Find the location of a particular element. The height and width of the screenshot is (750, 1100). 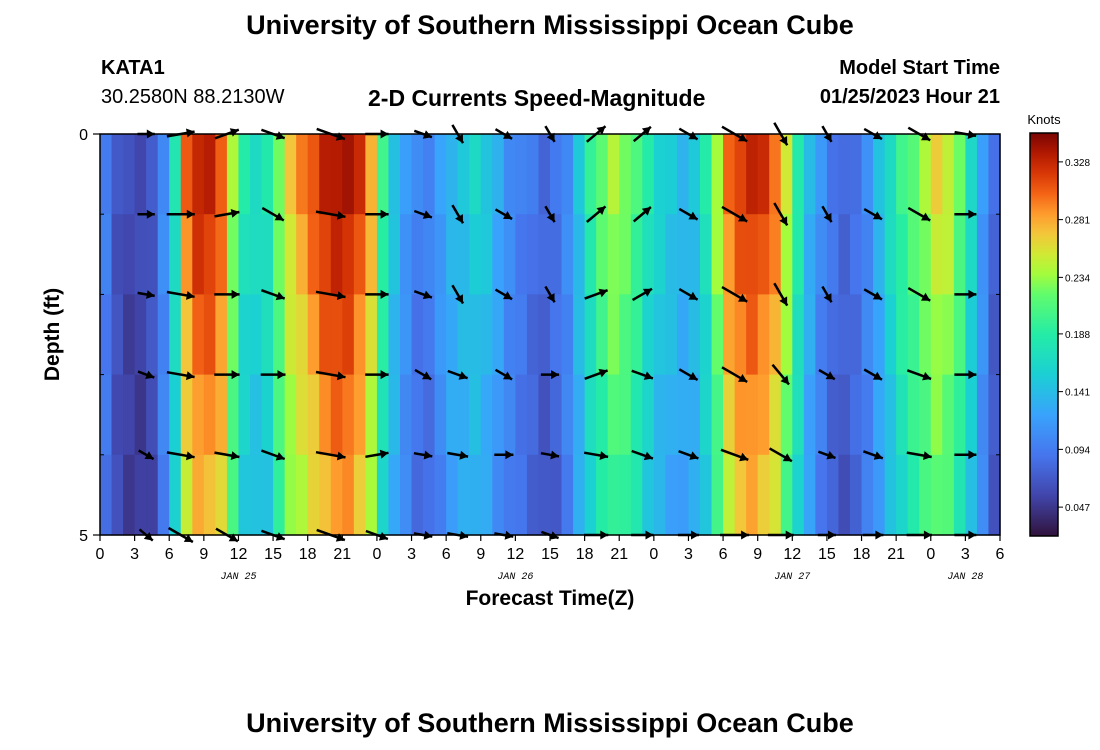

x-tick-label: 18 is located at coordinates (308, 554).